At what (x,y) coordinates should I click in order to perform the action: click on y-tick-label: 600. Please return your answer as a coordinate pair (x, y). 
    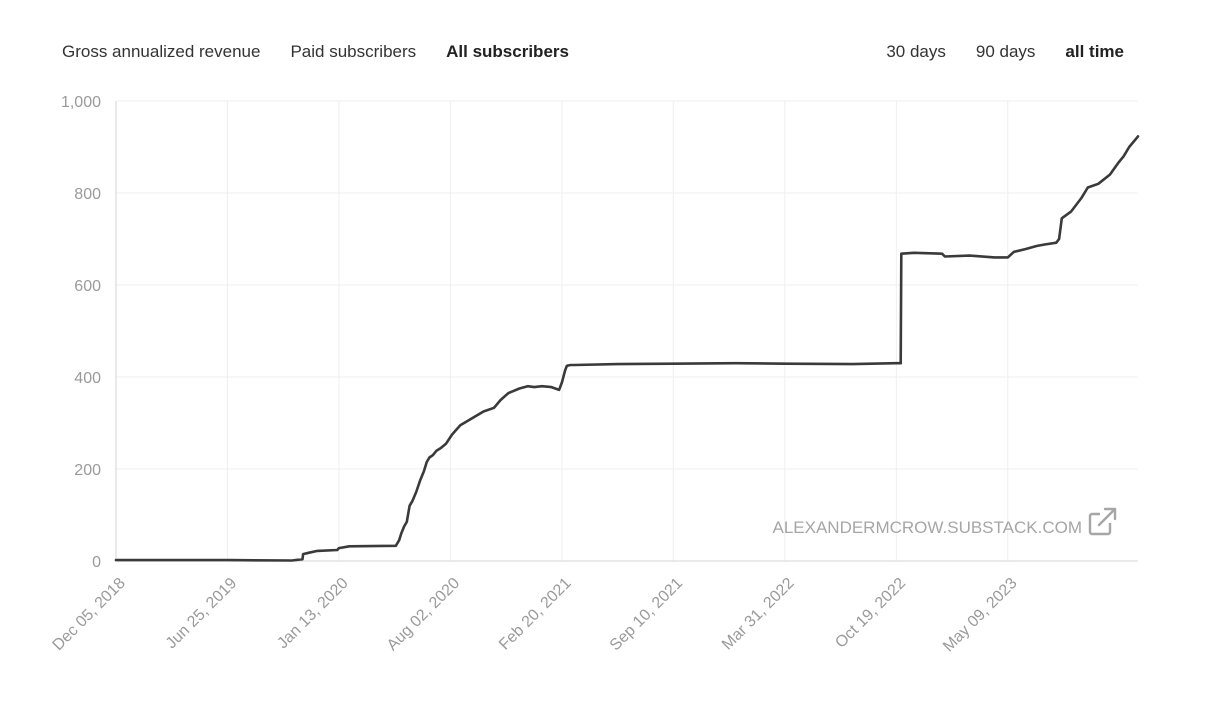
    Looking at the image, I should click on (87, 286).